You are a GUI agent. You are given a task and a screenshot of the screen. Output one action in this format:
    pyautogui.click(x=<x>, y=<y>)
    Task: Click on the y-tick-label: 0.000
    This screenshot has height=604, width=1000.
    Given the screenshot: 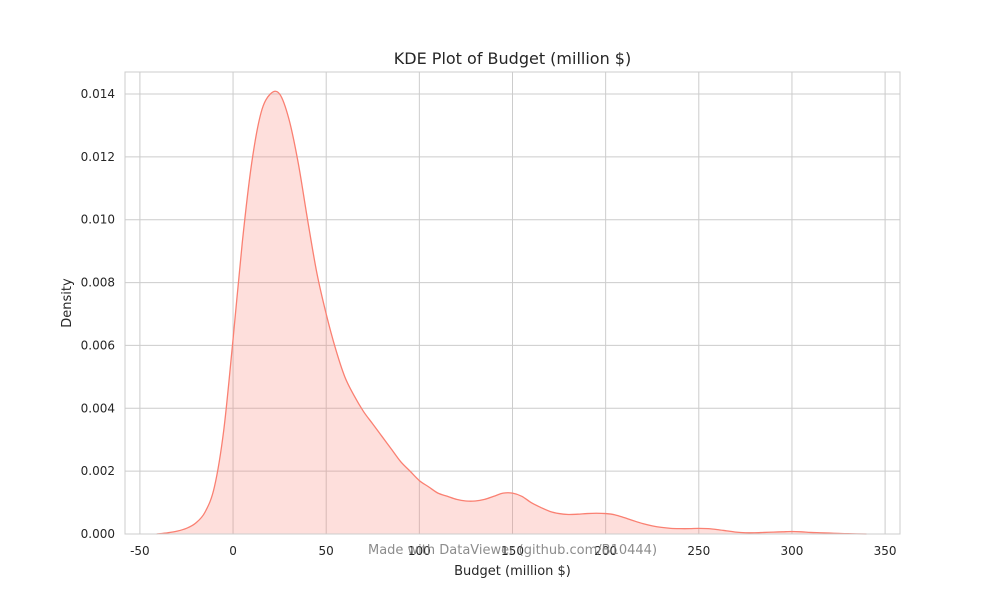 What is the action you would take?
    pyautogui.click(x=98, y=534)
    